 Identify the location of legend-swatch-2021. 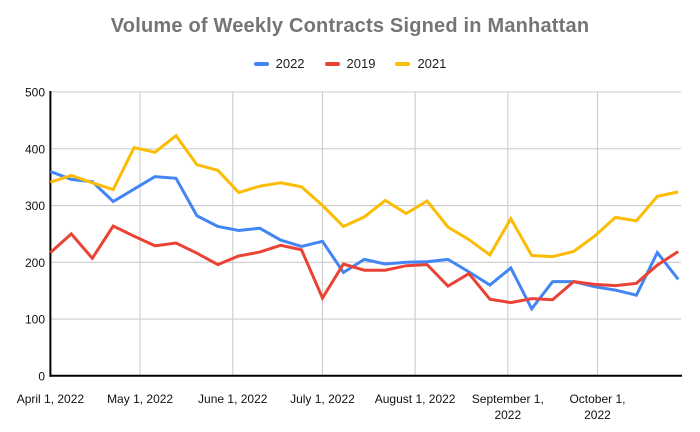
(403, 63).